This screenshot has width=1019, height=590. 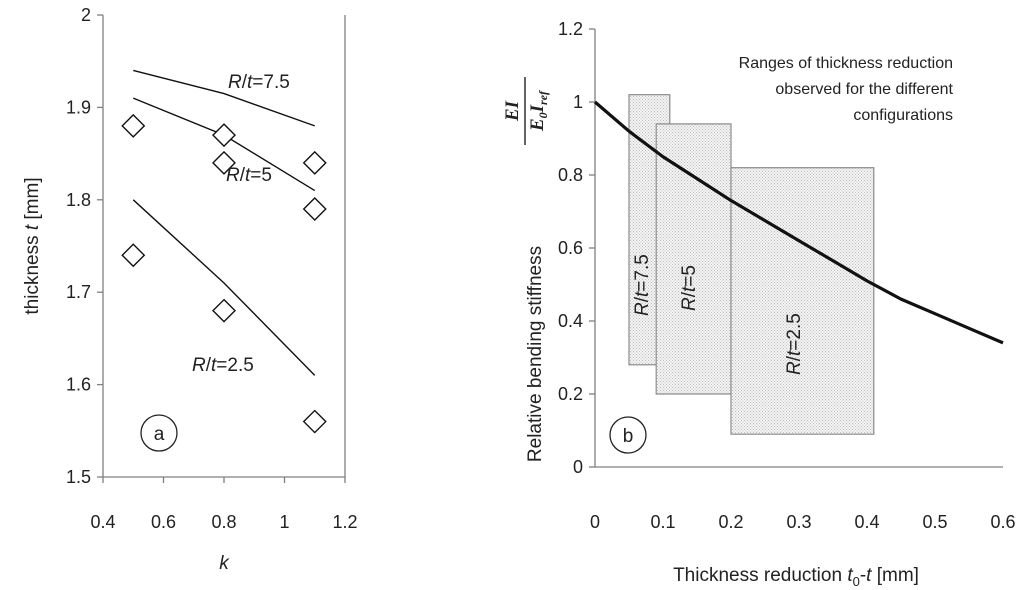 I want to click on fraction-numerator: EI, so click(x=512, y=111).